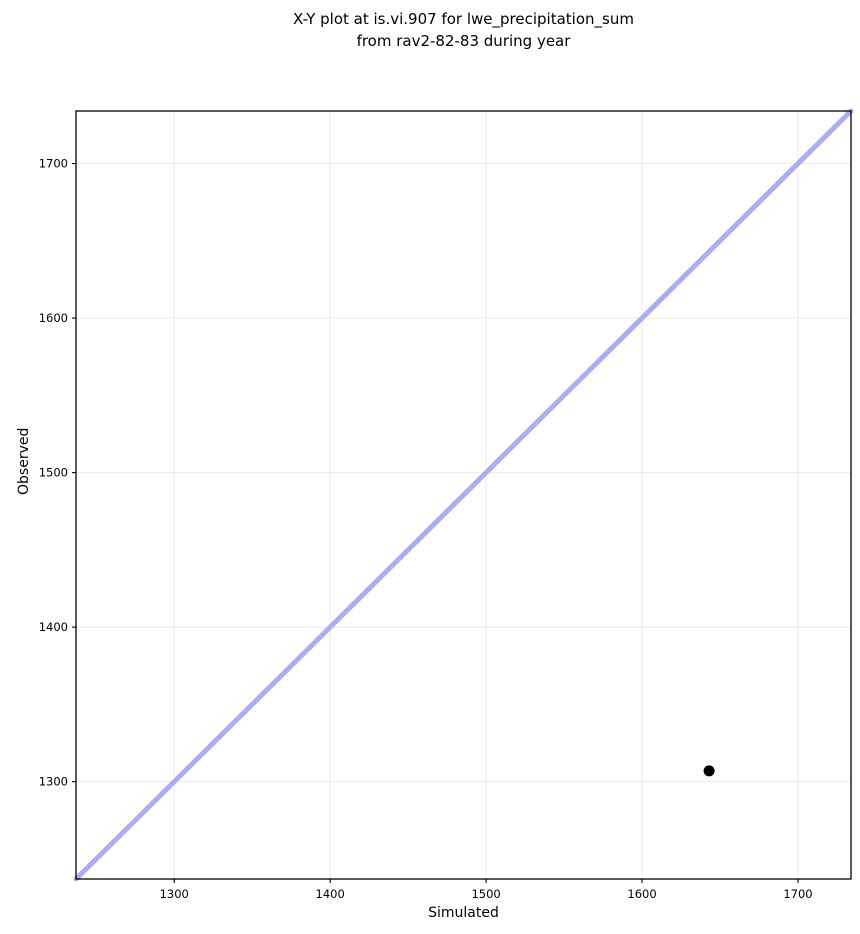  I want to click on y-tick-label: 1700, so click(53, 163).